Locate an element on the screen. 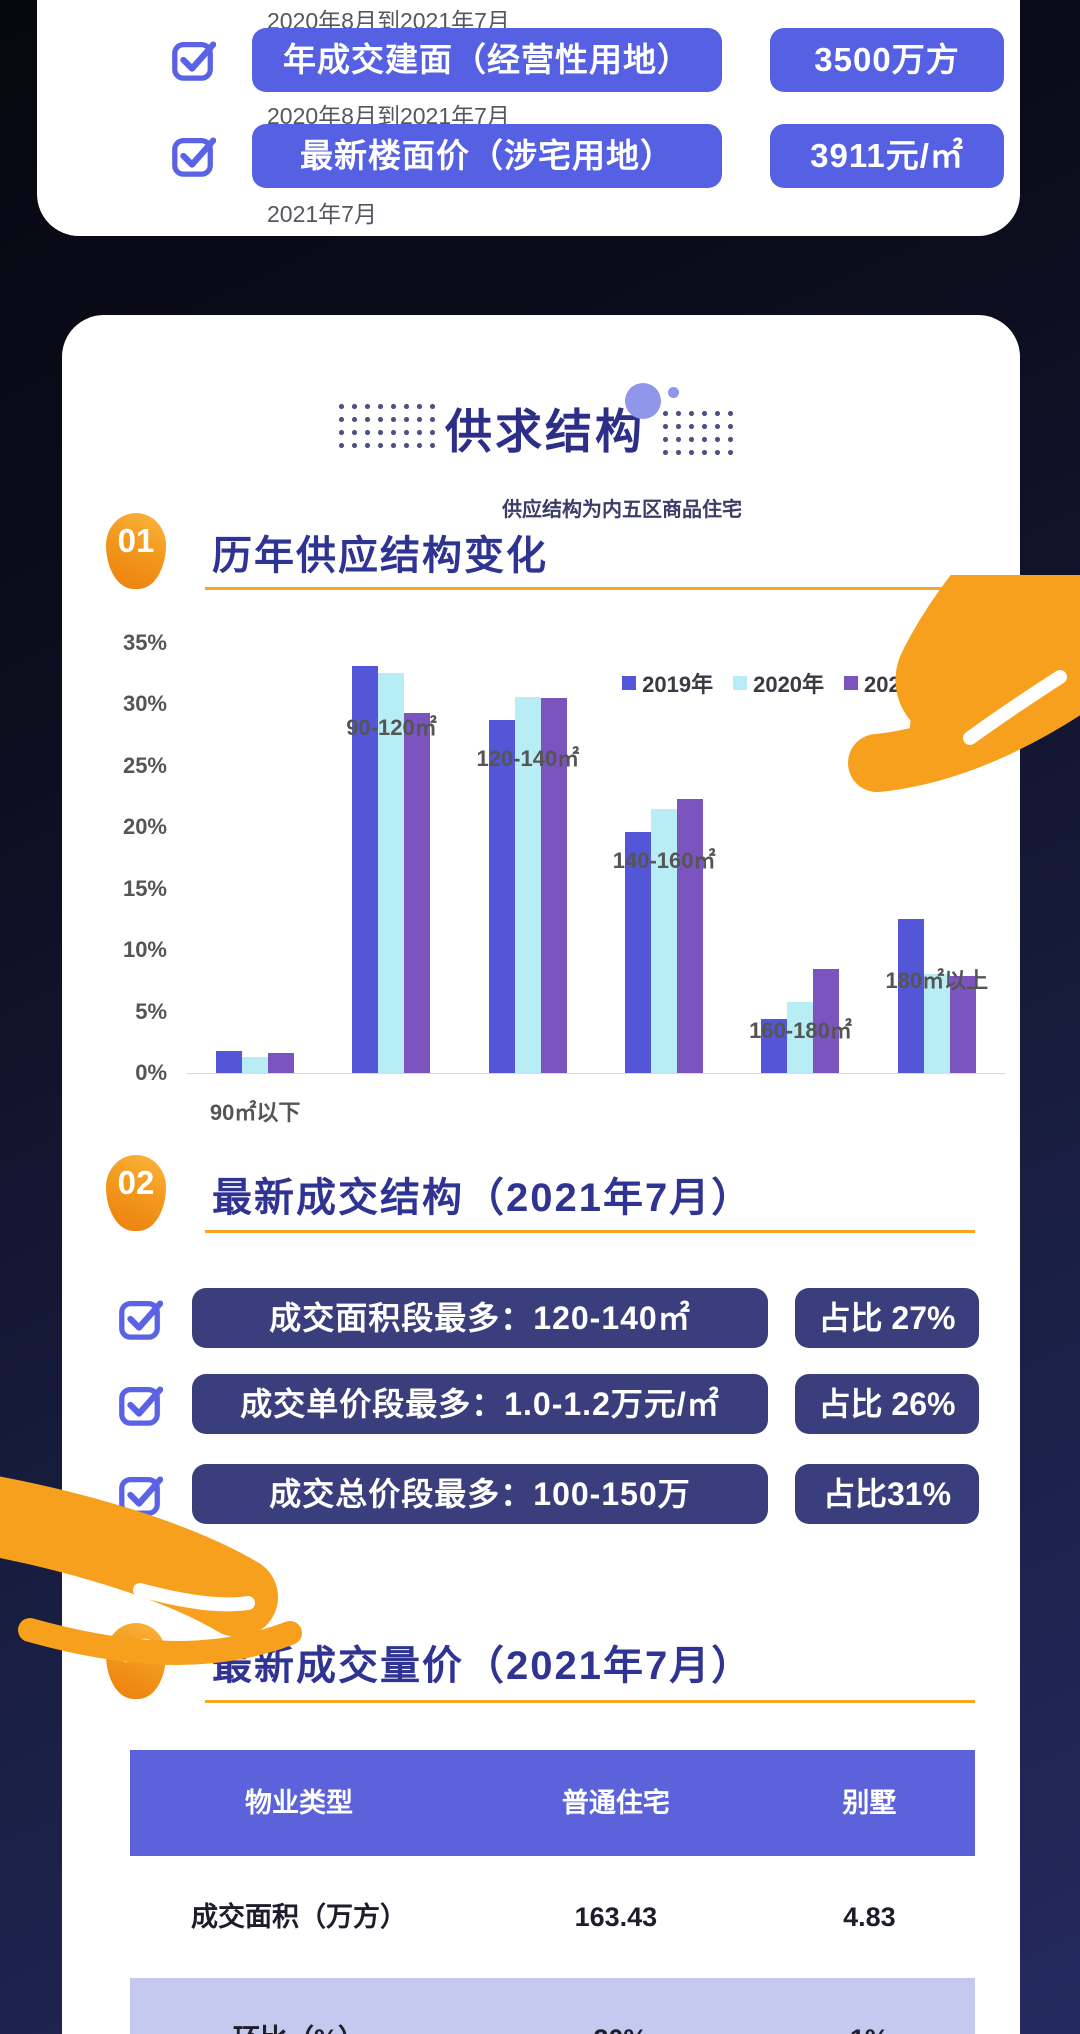 This screenshot has height=2034, width=1080. deal-label: 成交面积段最多：120-140㎡ is located at coordinates (480, 1318).